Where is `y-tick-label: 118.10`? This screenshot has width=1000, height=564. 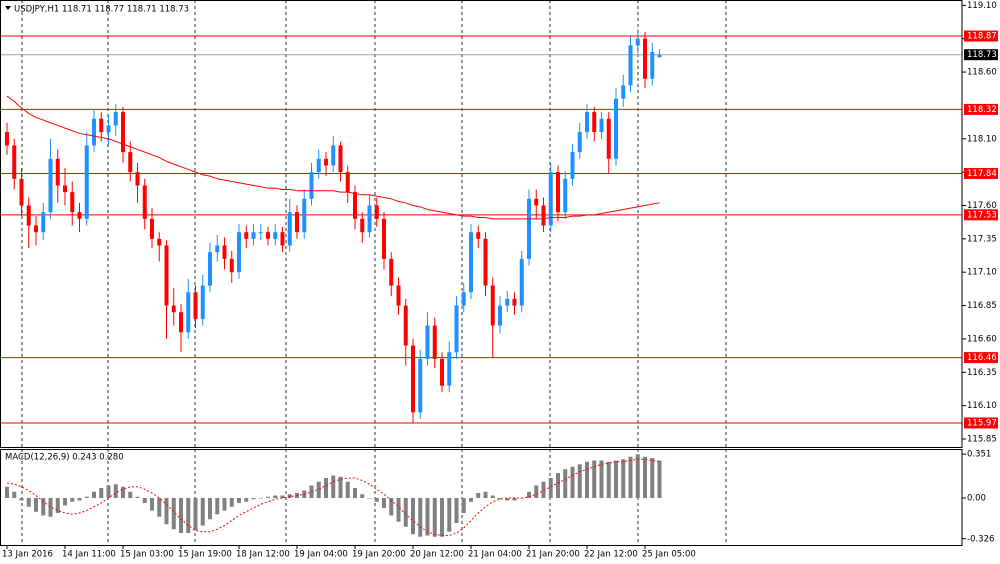
y-tick-label: 118.10 is located at coordinates (982, 139).